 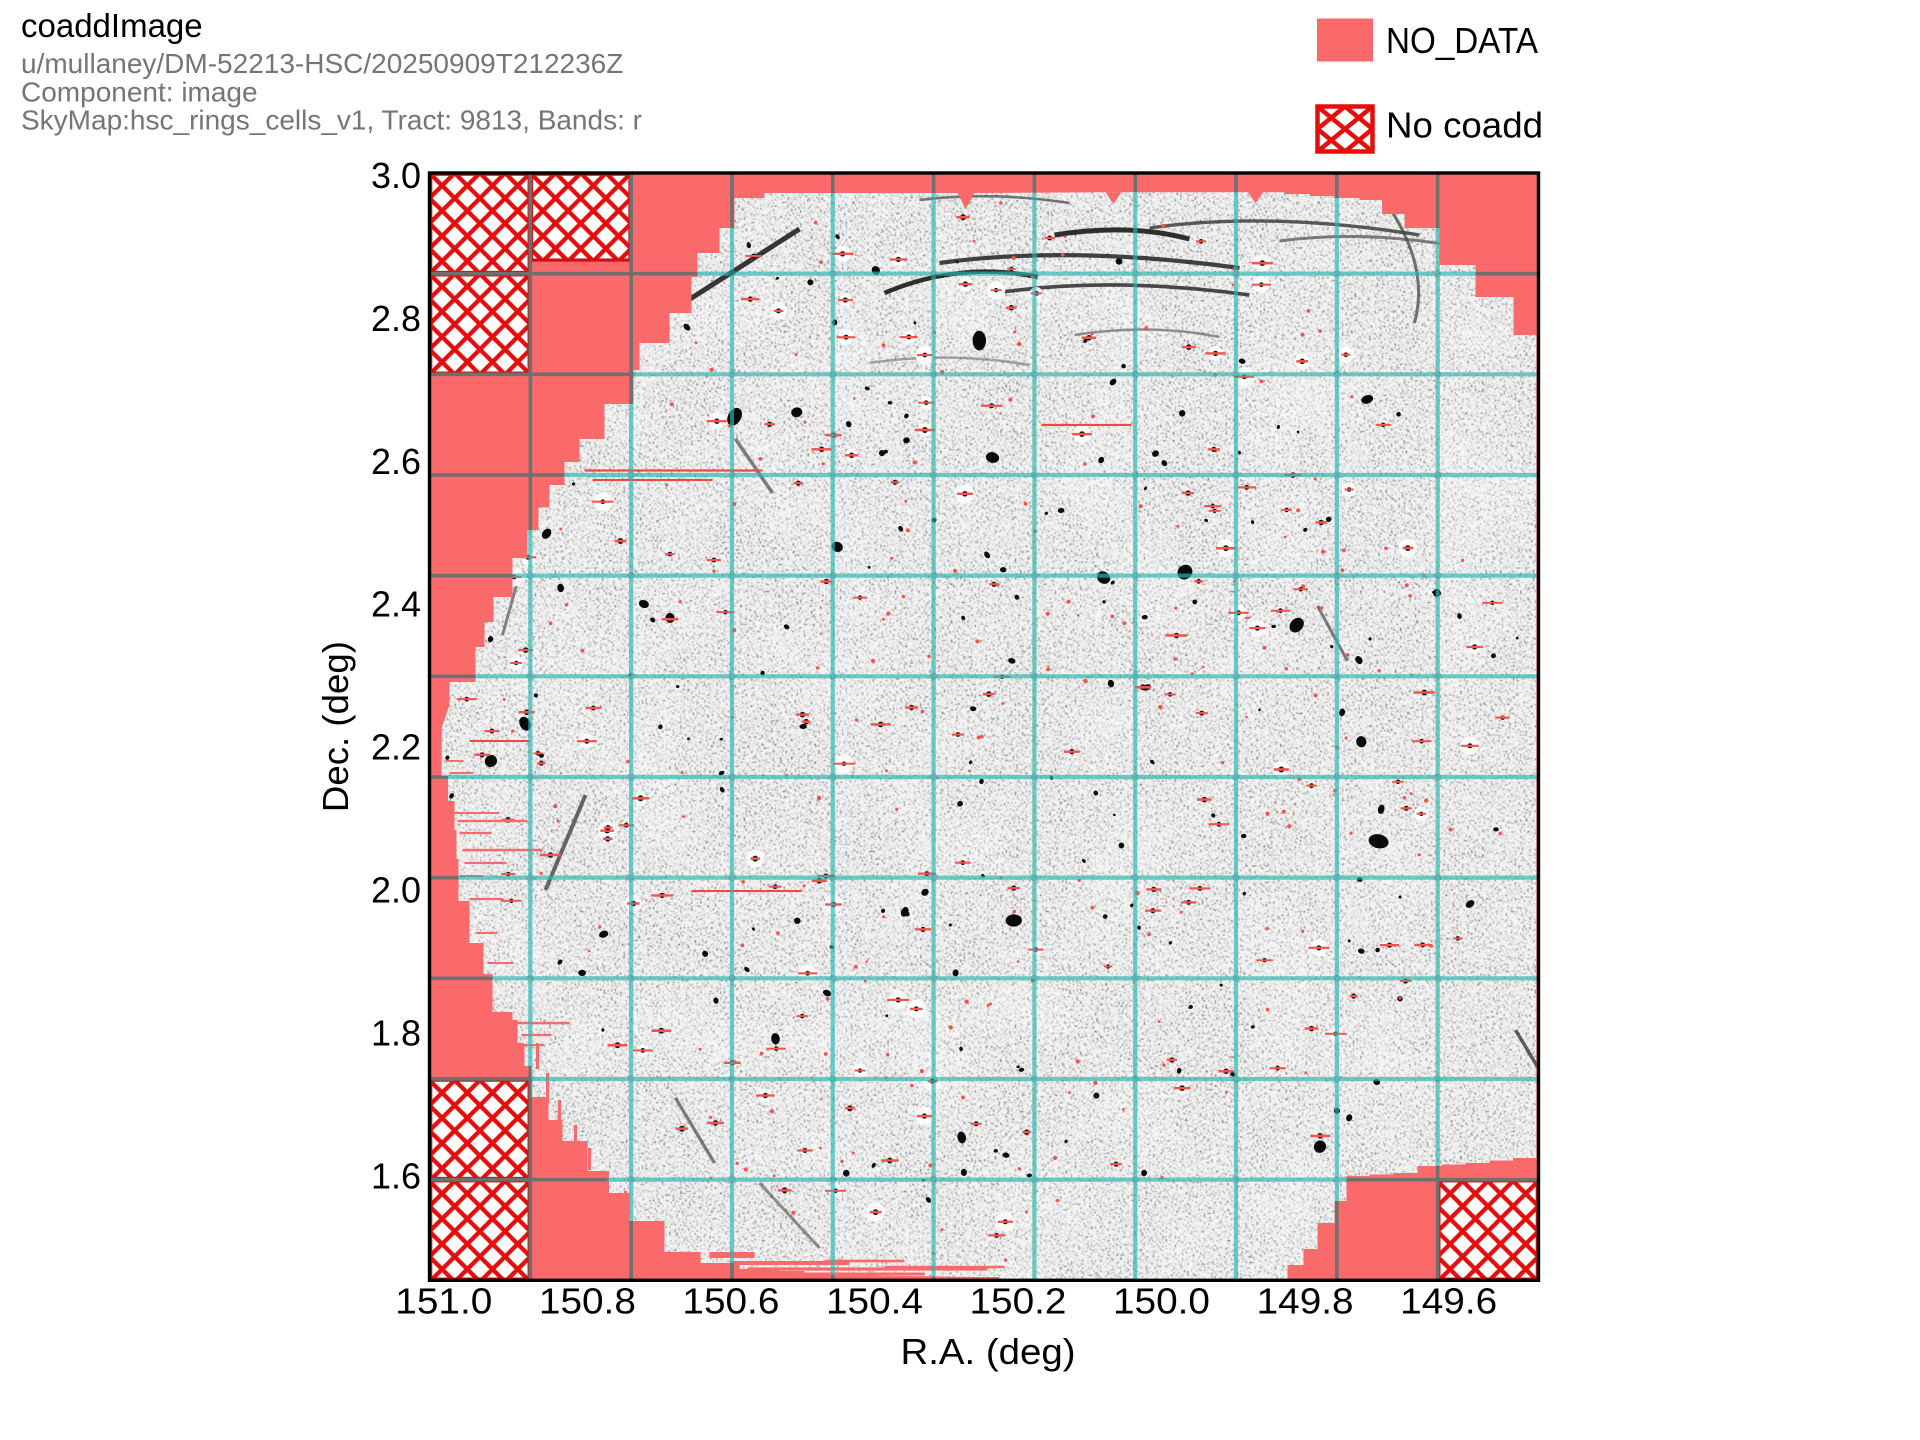 I want to click on svg-text: 149.8, so click(x=1305, y=1301).